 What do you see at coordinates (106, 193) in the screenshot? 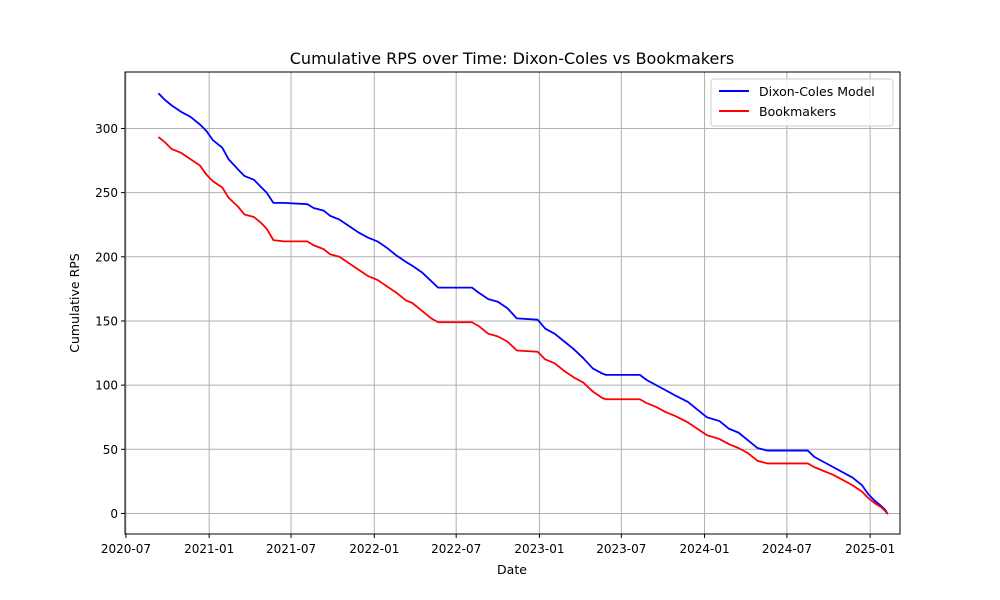
I see `y-tick-label-250: 250` at bounding box center [106, 193].